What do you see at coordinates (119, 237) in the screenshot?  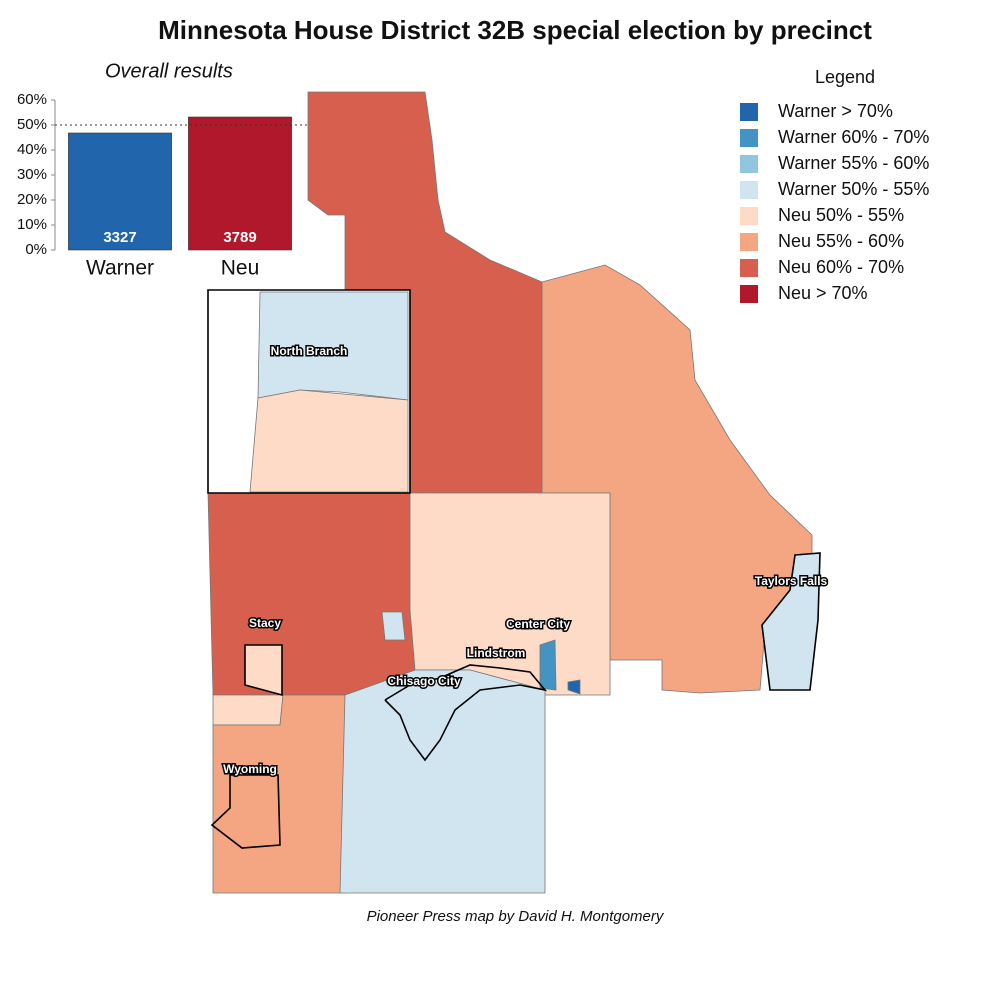 I see `vote-label: 3327` at bounding box center [119, 237].